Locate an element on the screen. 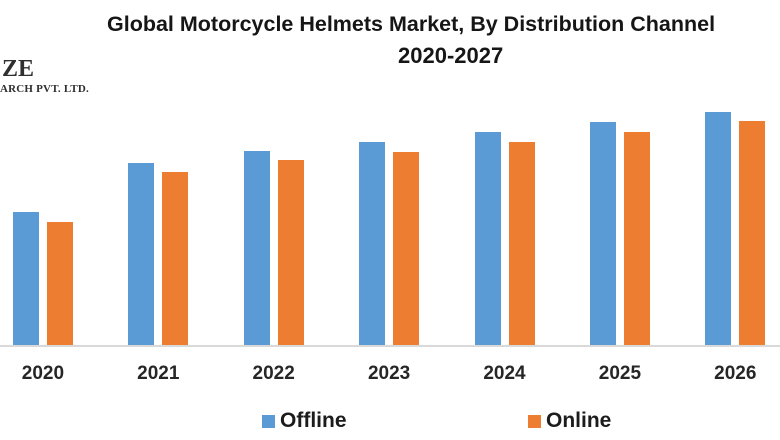 The image size is (780, 440). logo-text-bottom: ARCH PVT. LTD. is located at coordinates (44, 89).